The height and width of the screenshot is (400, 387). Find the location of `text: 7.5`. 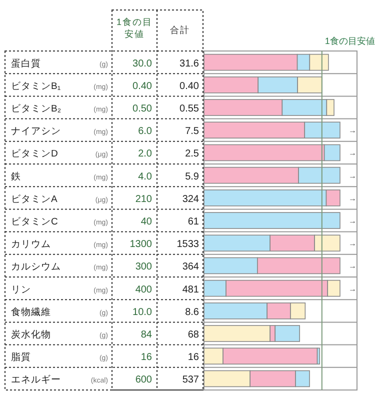

text: 7.5 is located at coordinates (192, 132).